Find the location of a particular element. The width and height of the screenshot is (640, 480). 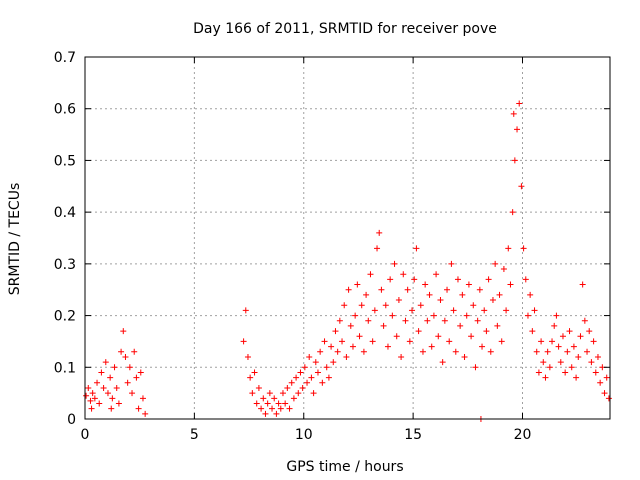

x-tick-label: 5 is located at coordinates (194, 435).